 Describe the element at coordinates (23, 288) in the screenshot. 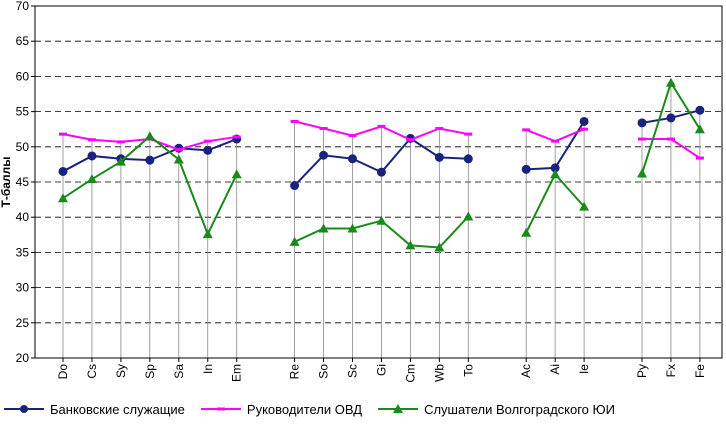

I see `y-tick-label: 30` at that location.